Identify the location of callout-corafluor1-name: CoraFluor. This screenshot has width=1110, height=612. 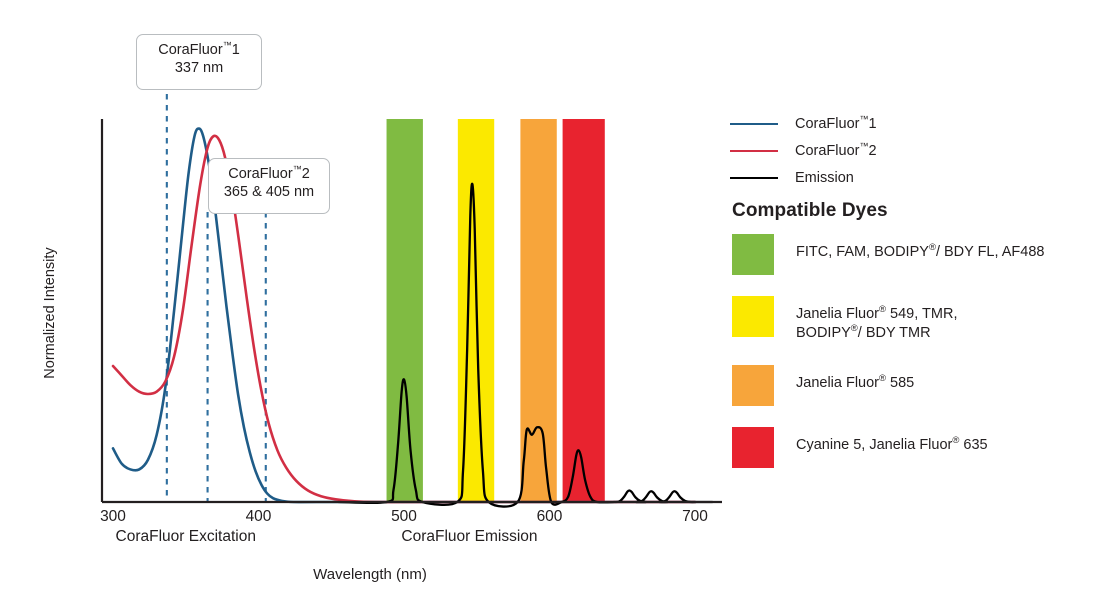
(190, 50).